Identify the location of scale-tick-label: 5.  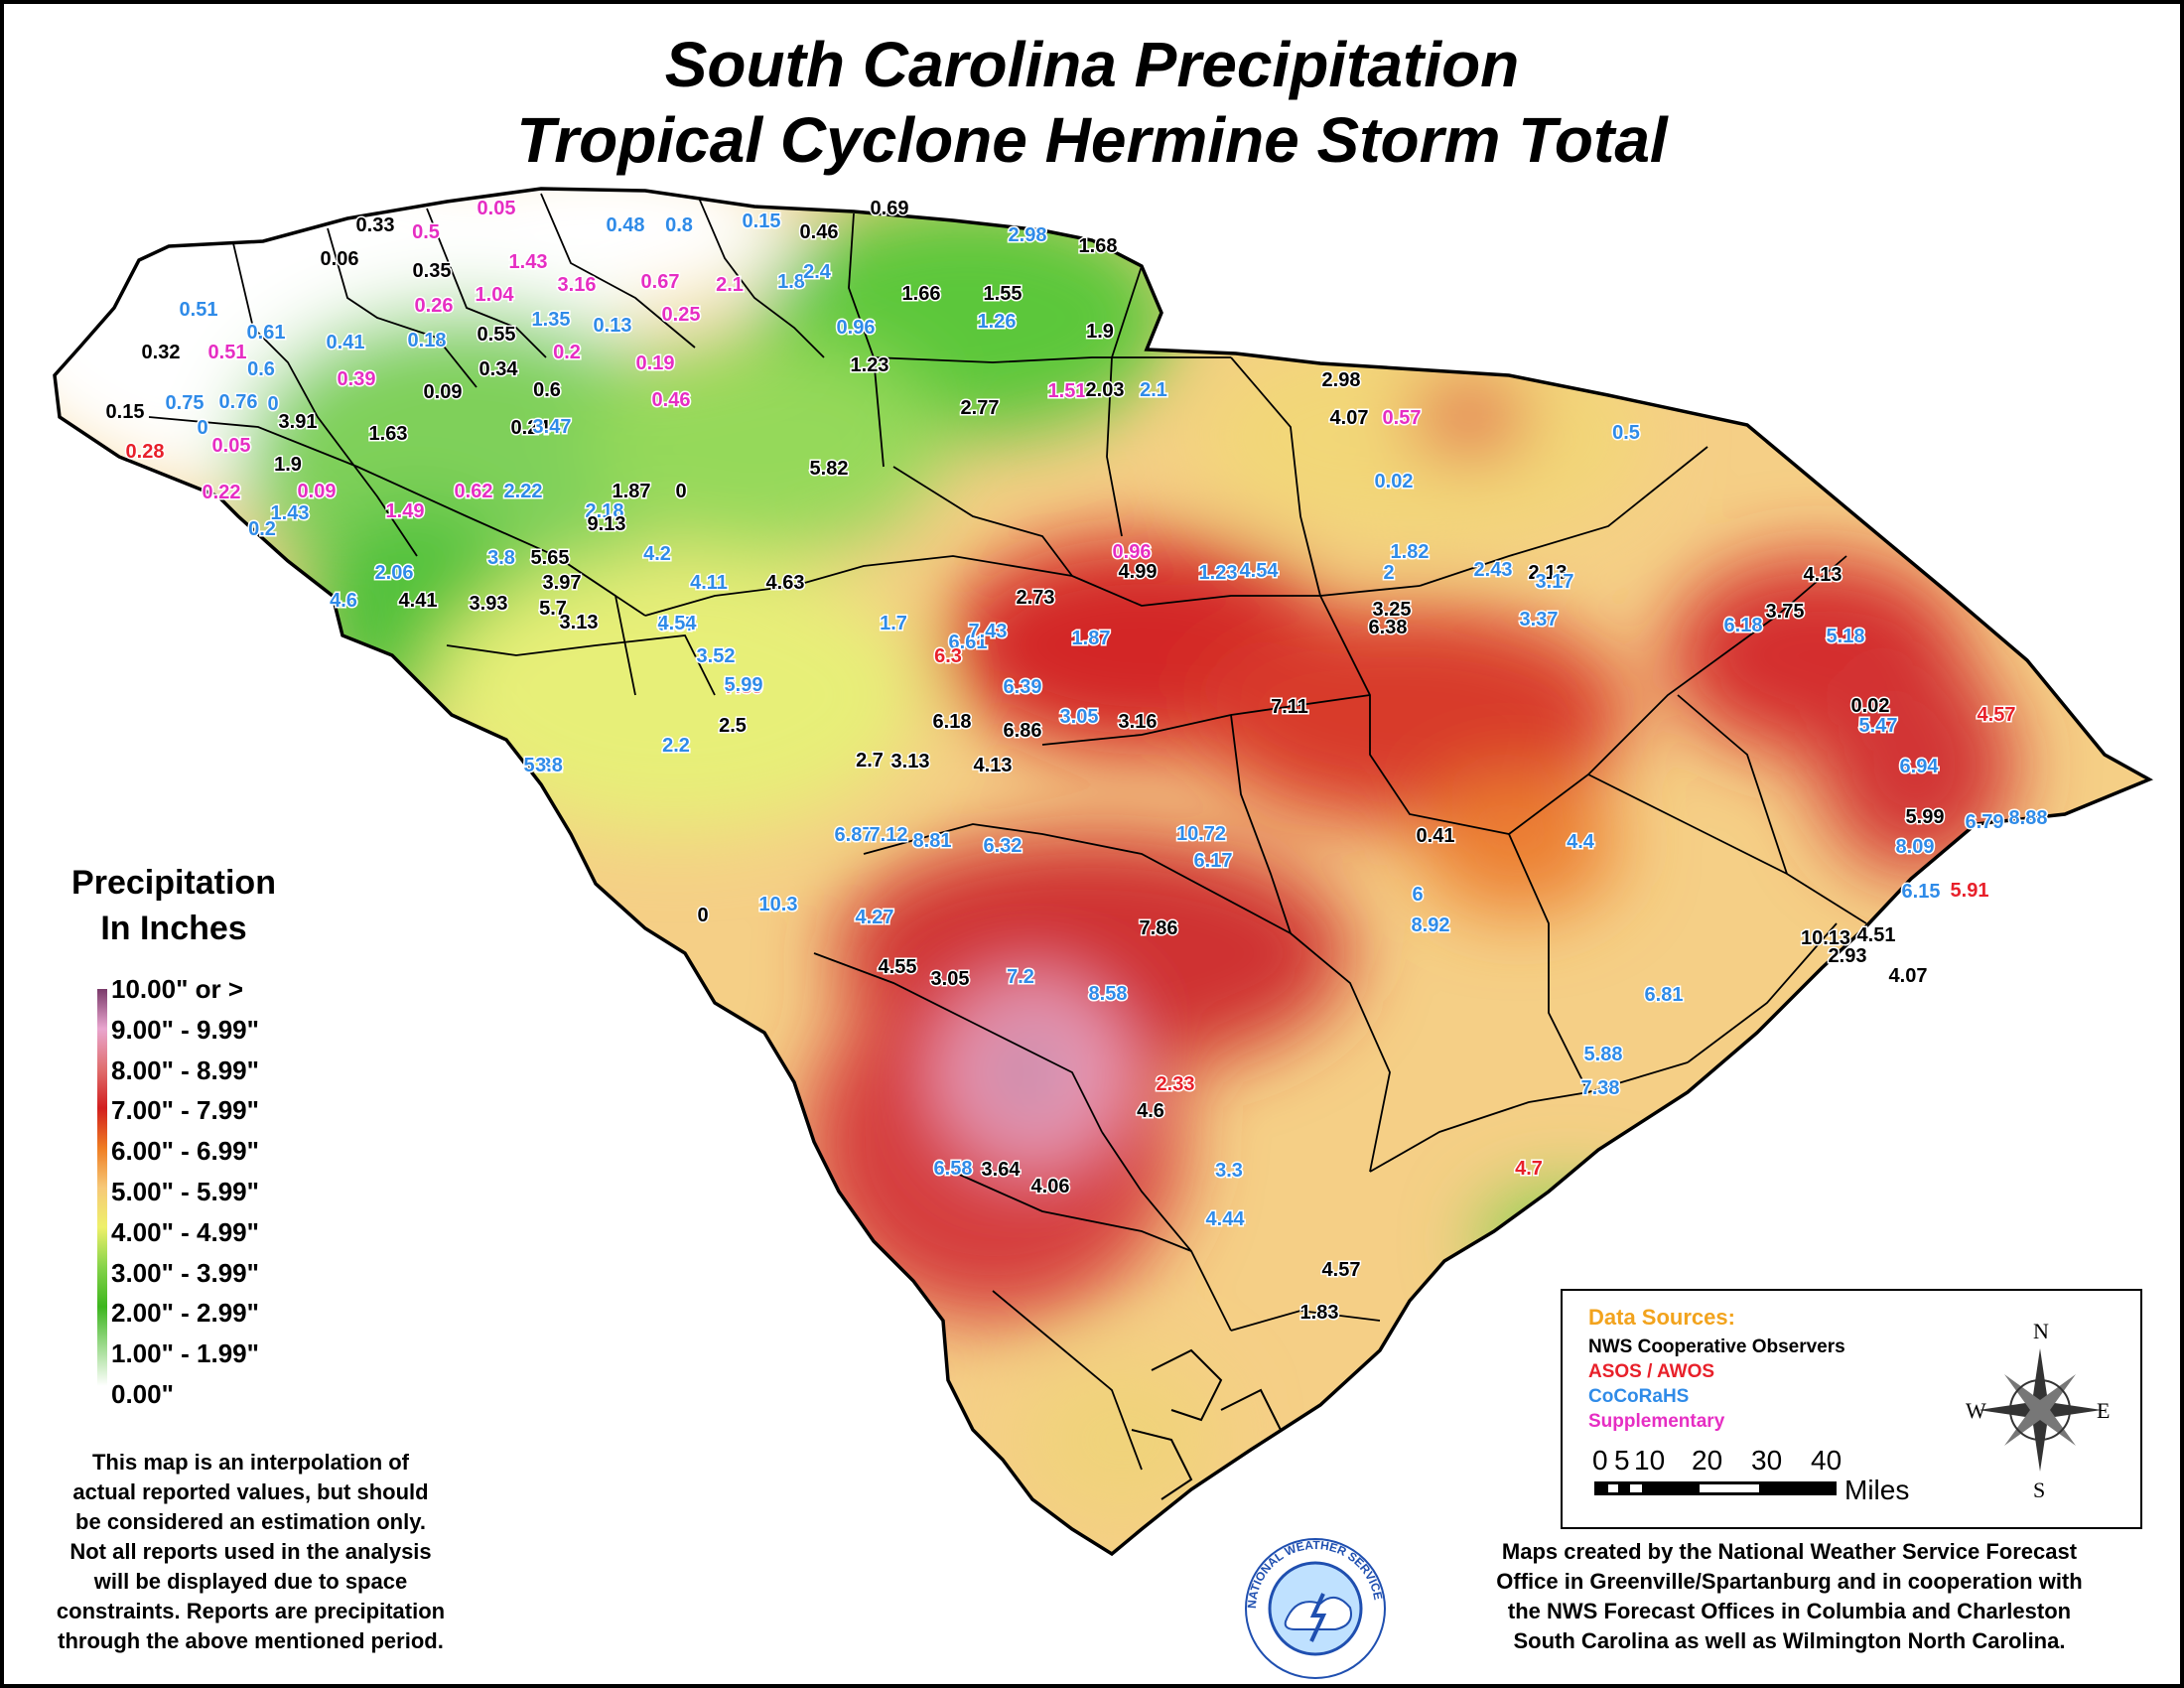
(1622, 1460).